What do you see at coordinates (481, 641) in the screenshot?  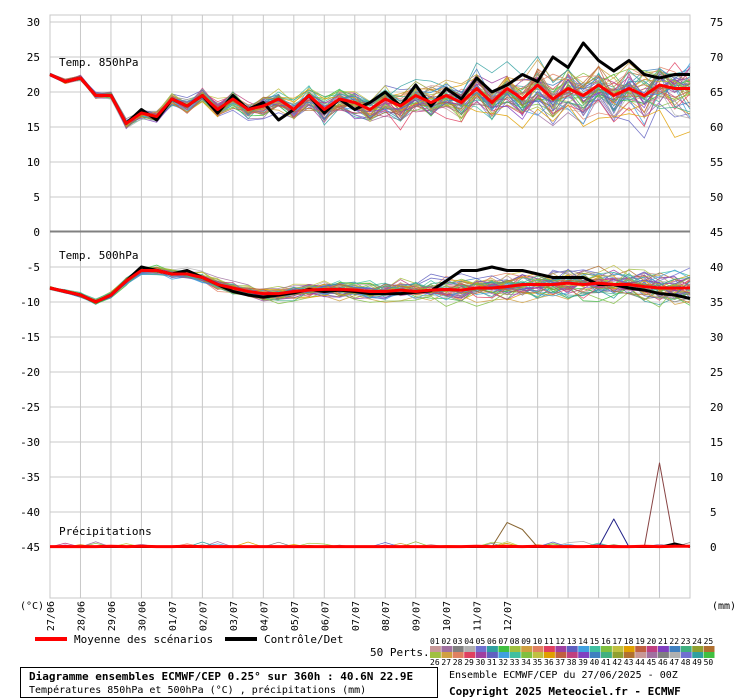 I see `legend-member-code: 05` at bounding box center [481, 641].